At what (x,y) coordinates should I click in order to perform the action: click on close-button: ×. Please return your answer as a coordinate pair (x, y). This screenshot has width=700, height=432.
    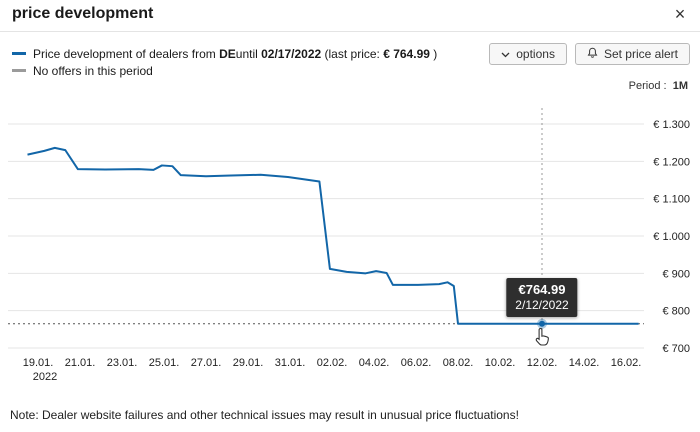
    Looking at the image, I should click on (680, 14).